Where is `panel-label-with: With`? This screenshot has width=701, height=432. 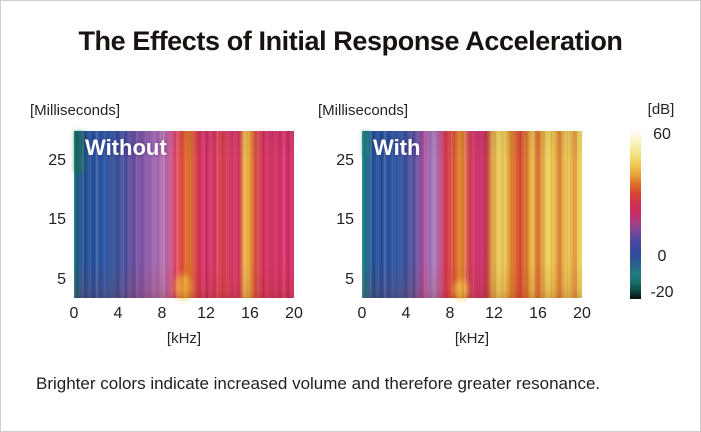
panel-label-with: With is located at coordinates (397, 147).